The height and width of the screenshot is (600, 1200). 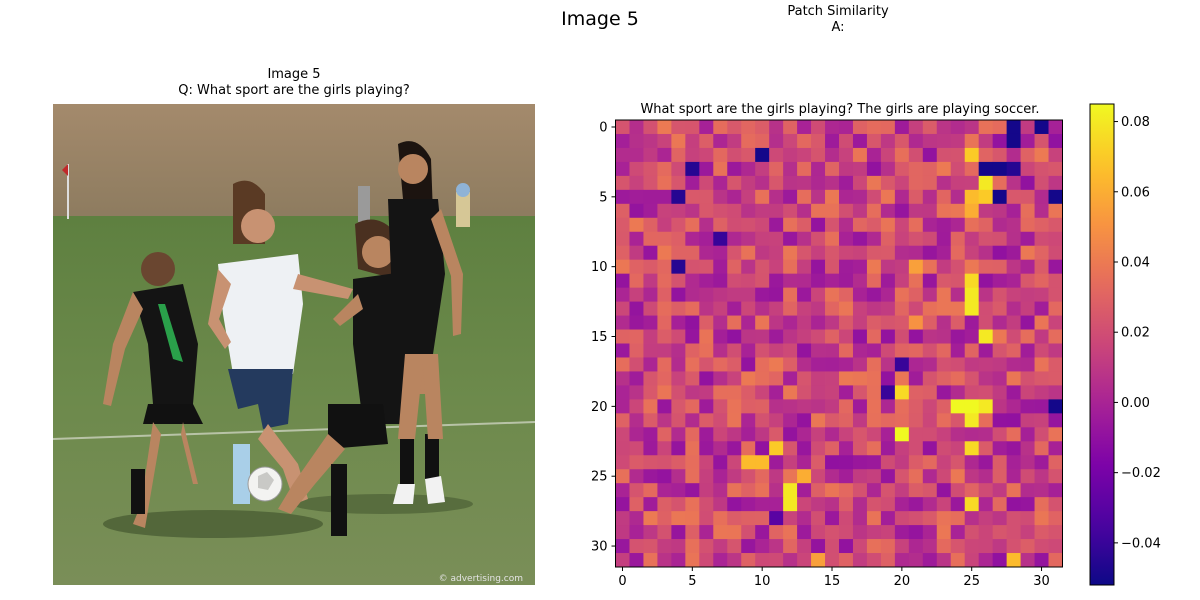 I want to click on x-tick-label: 0, so click(x=622, y=581).